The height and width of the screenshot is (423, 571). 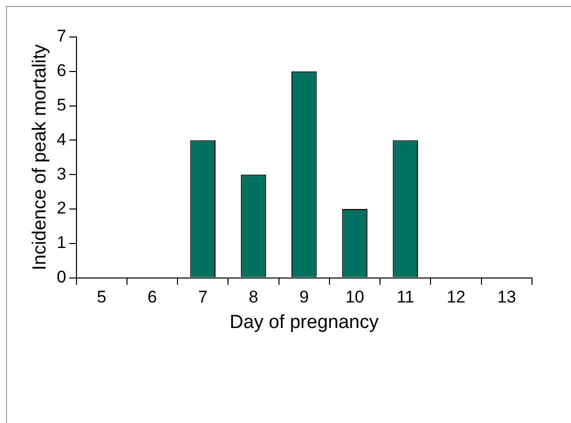 I want to click on x-tick-label: 12, so click(x=456, y=297).